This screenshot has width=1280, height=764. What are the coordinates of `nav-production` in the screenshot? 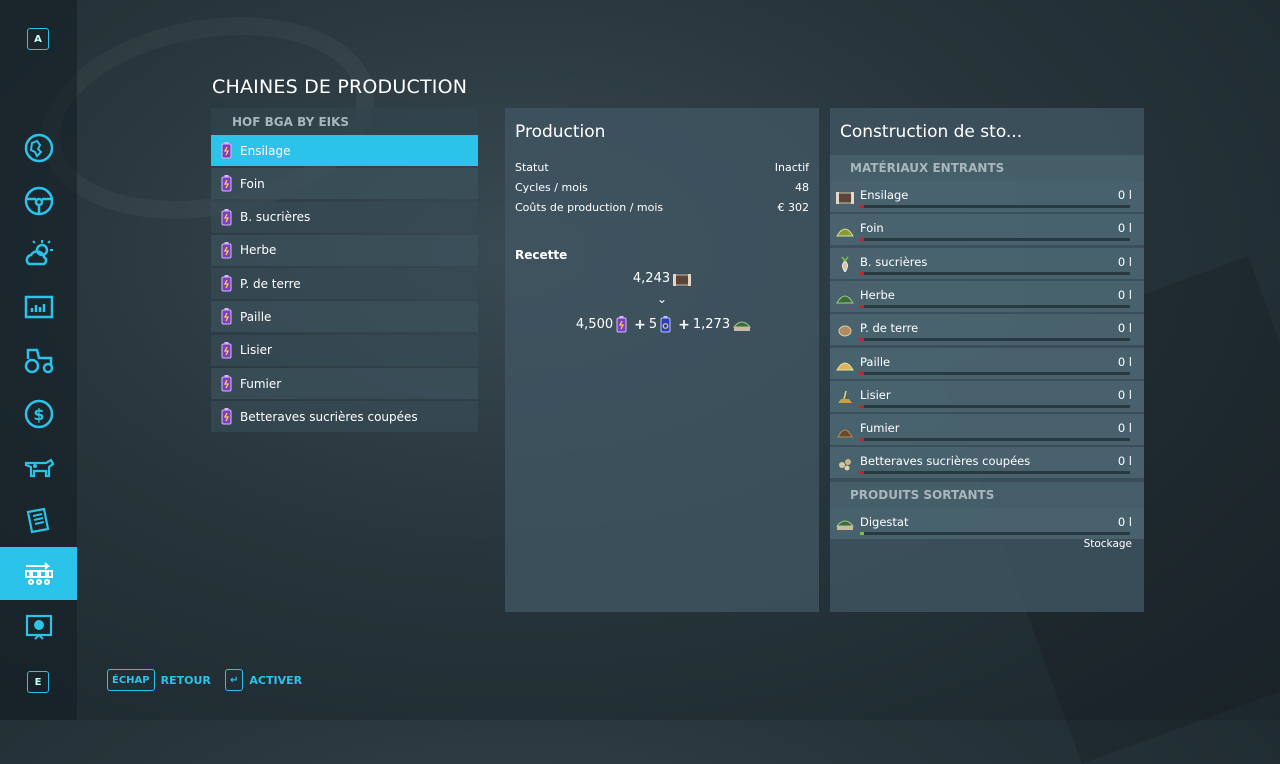 It's located at (38, 573).